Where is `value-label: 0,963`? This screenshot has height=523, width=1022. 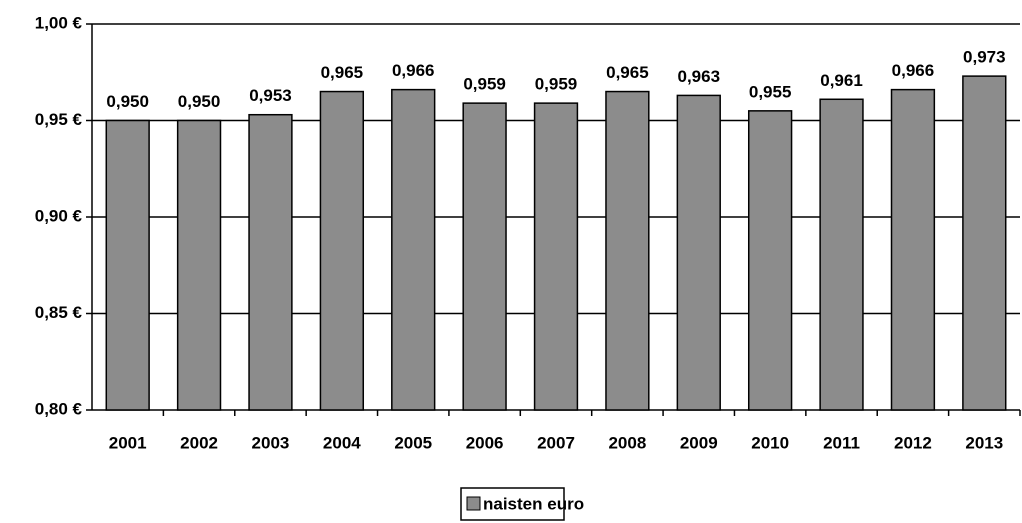
value-label: 0,963 is located at coordinates (698, 76).